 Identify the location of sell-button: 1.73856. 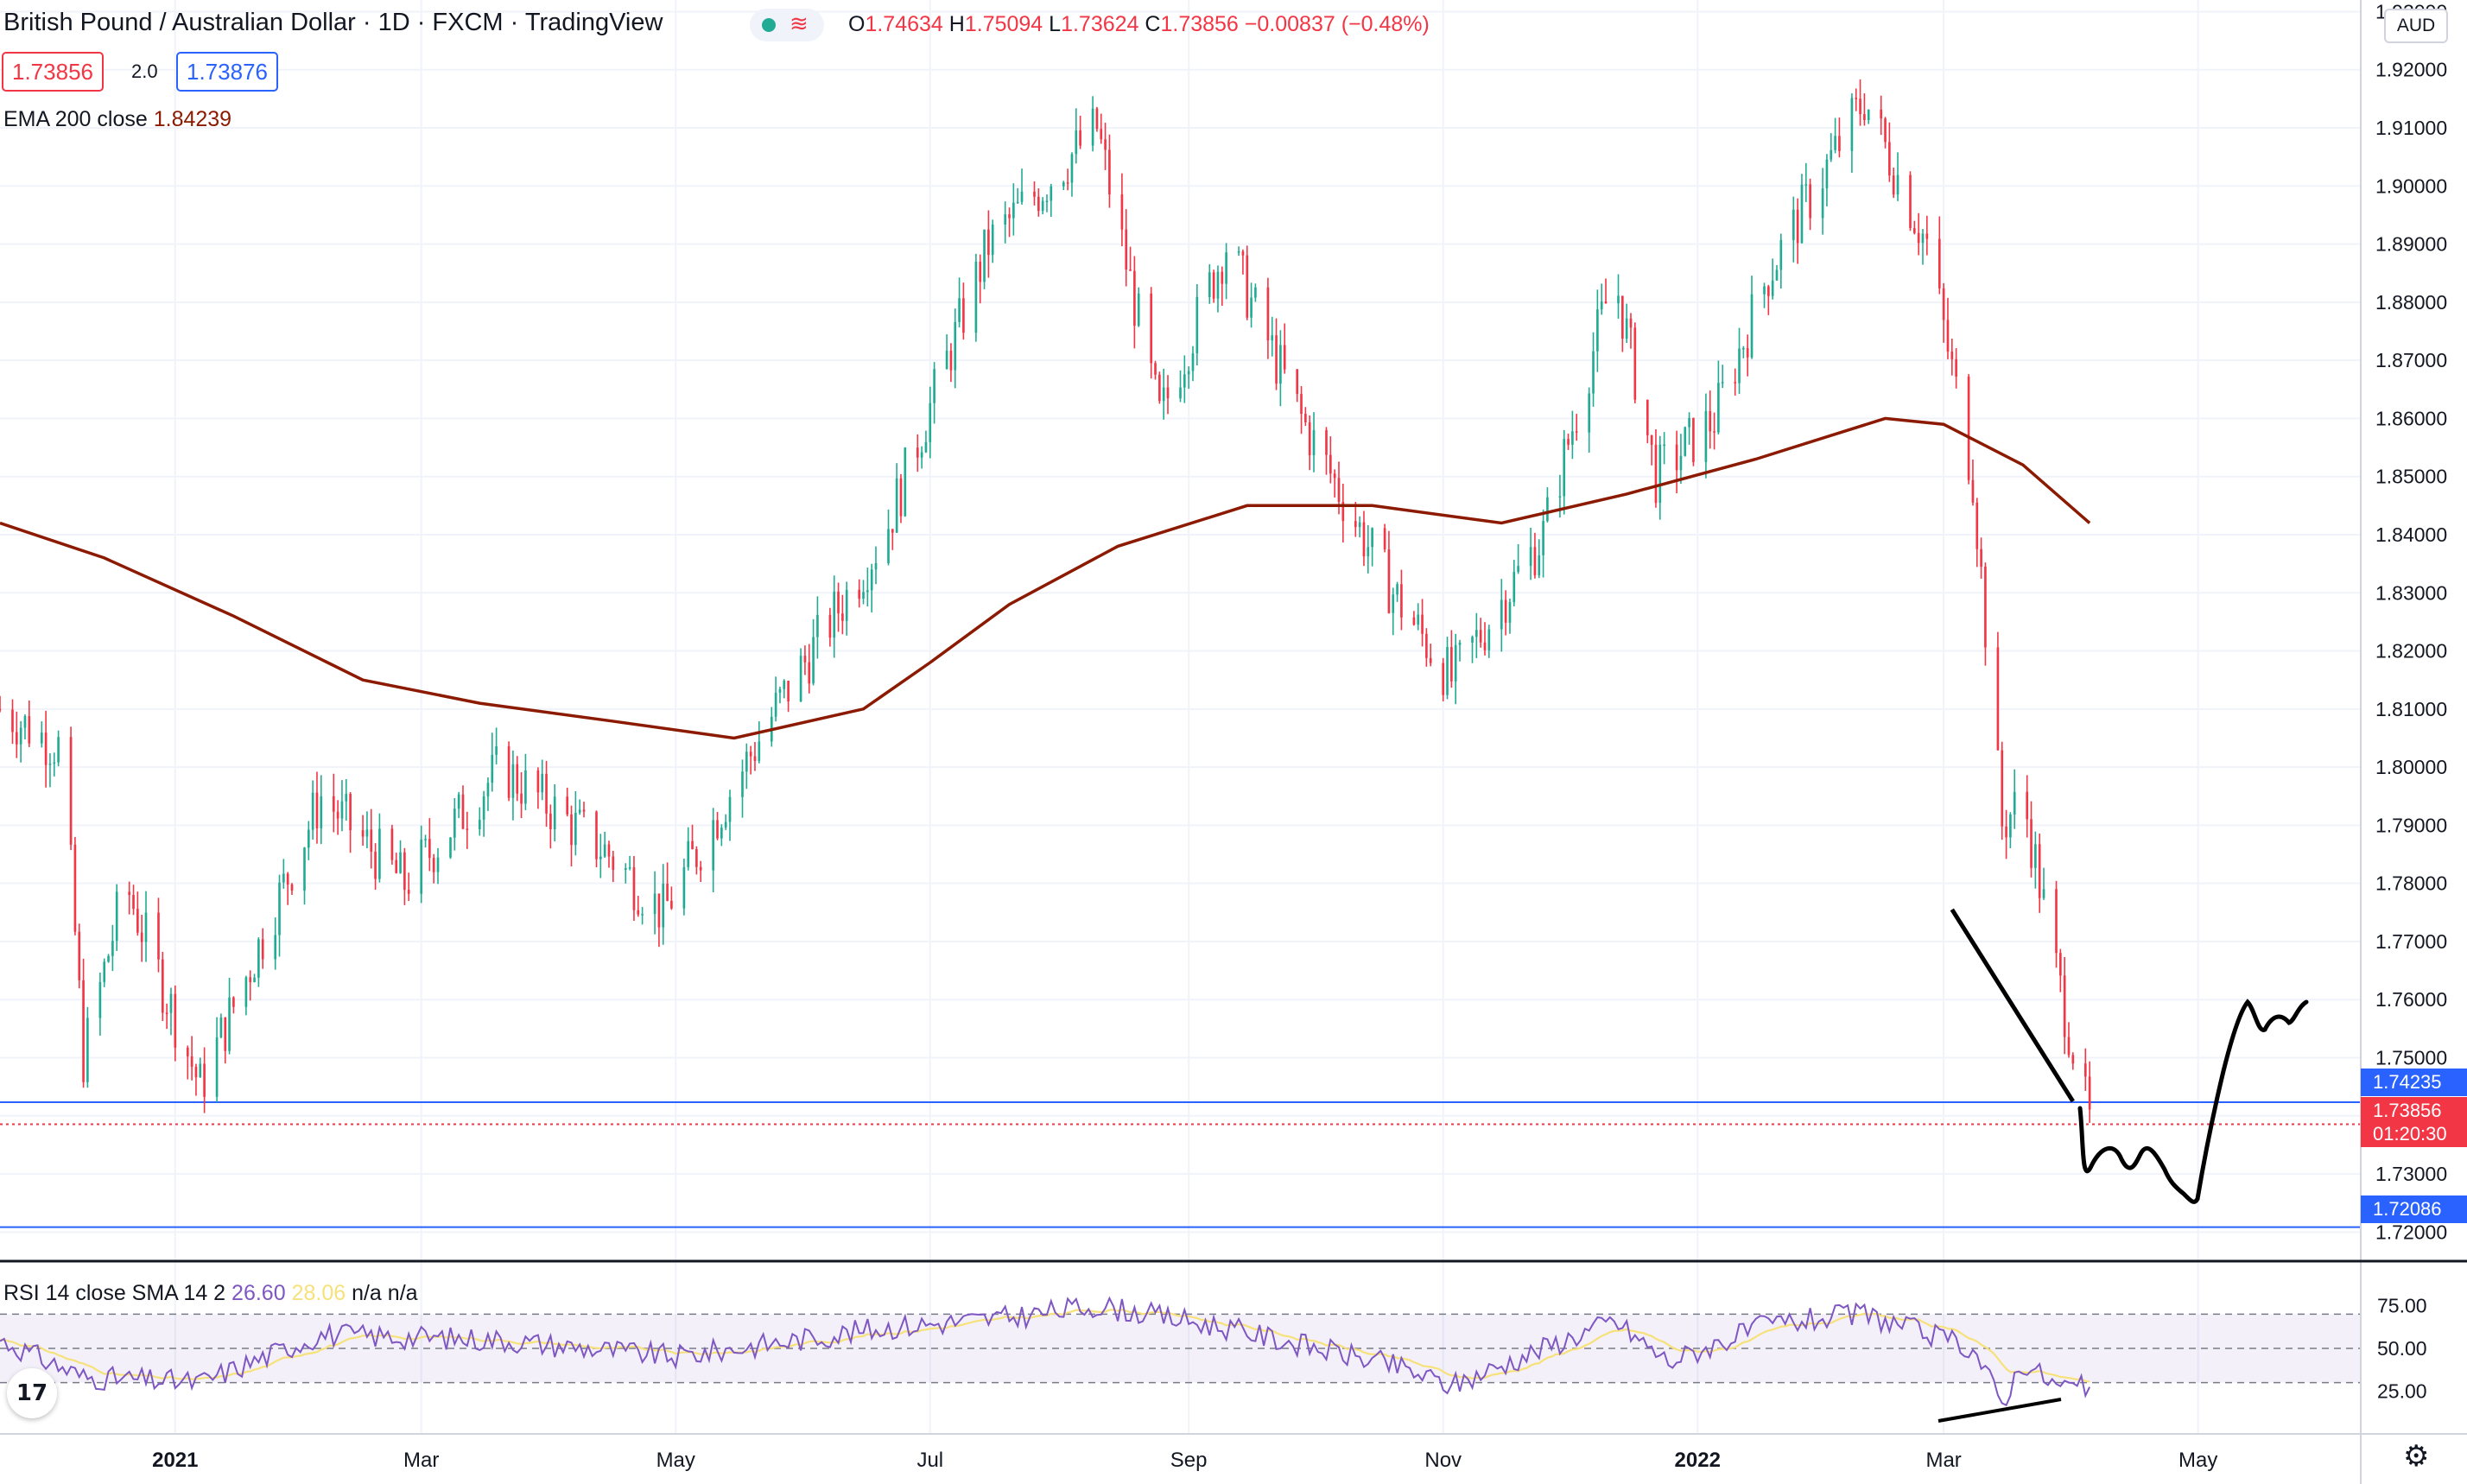
(53, 72).